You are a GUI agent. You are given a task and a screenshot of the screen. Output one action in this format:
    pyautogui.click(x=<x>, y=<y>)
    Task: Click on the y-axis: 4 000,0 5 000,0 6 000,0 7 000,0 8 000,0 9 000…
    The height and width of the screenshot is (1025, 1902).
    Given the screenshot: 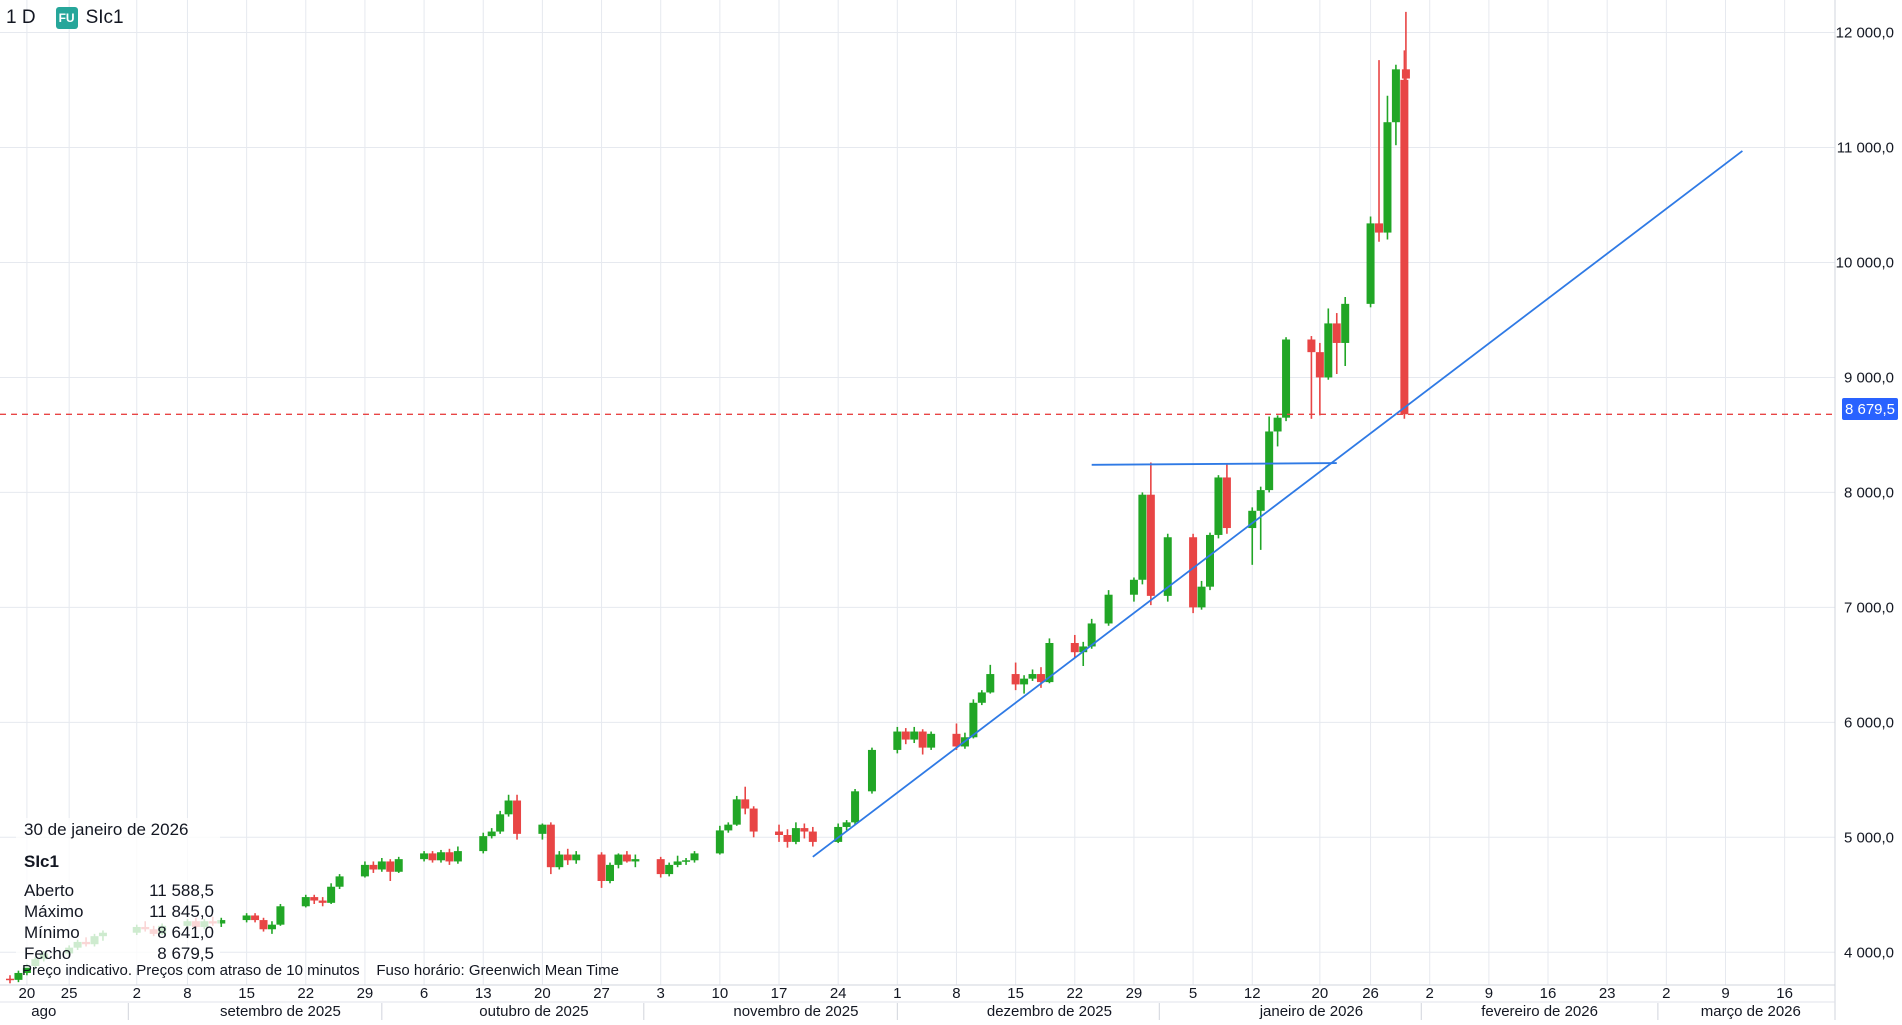 What is the action you would take?
    pyautogui.click(x=1865, y=493)
    